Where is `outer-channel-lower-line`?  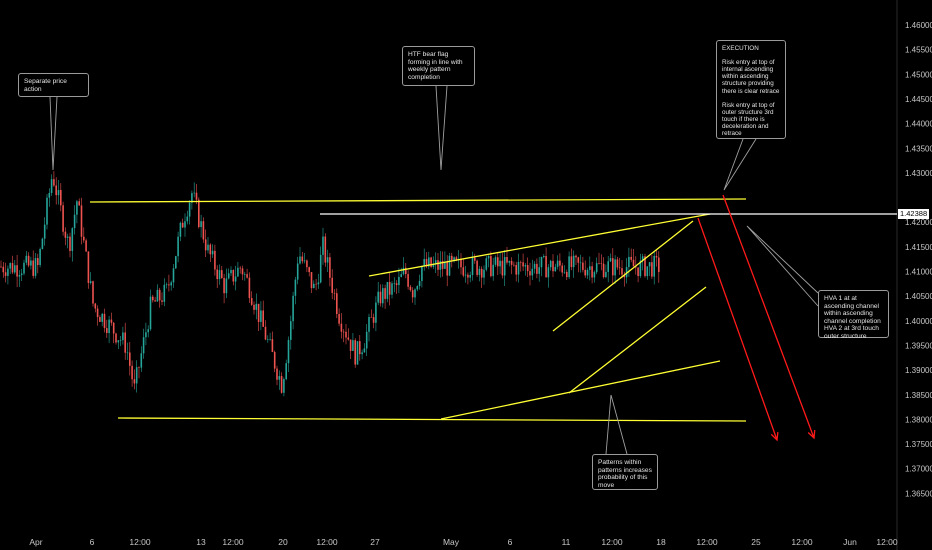
outer-channel-lower-line is located at coordinates (580, 390).